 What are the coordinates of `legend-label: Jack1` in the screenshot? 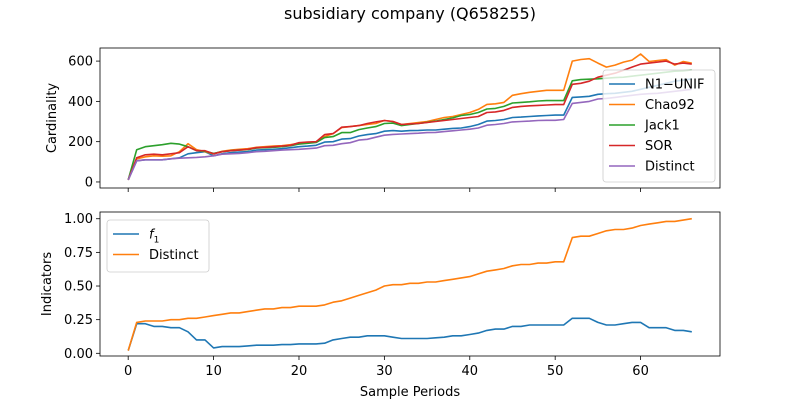 It's located at (662, 126).